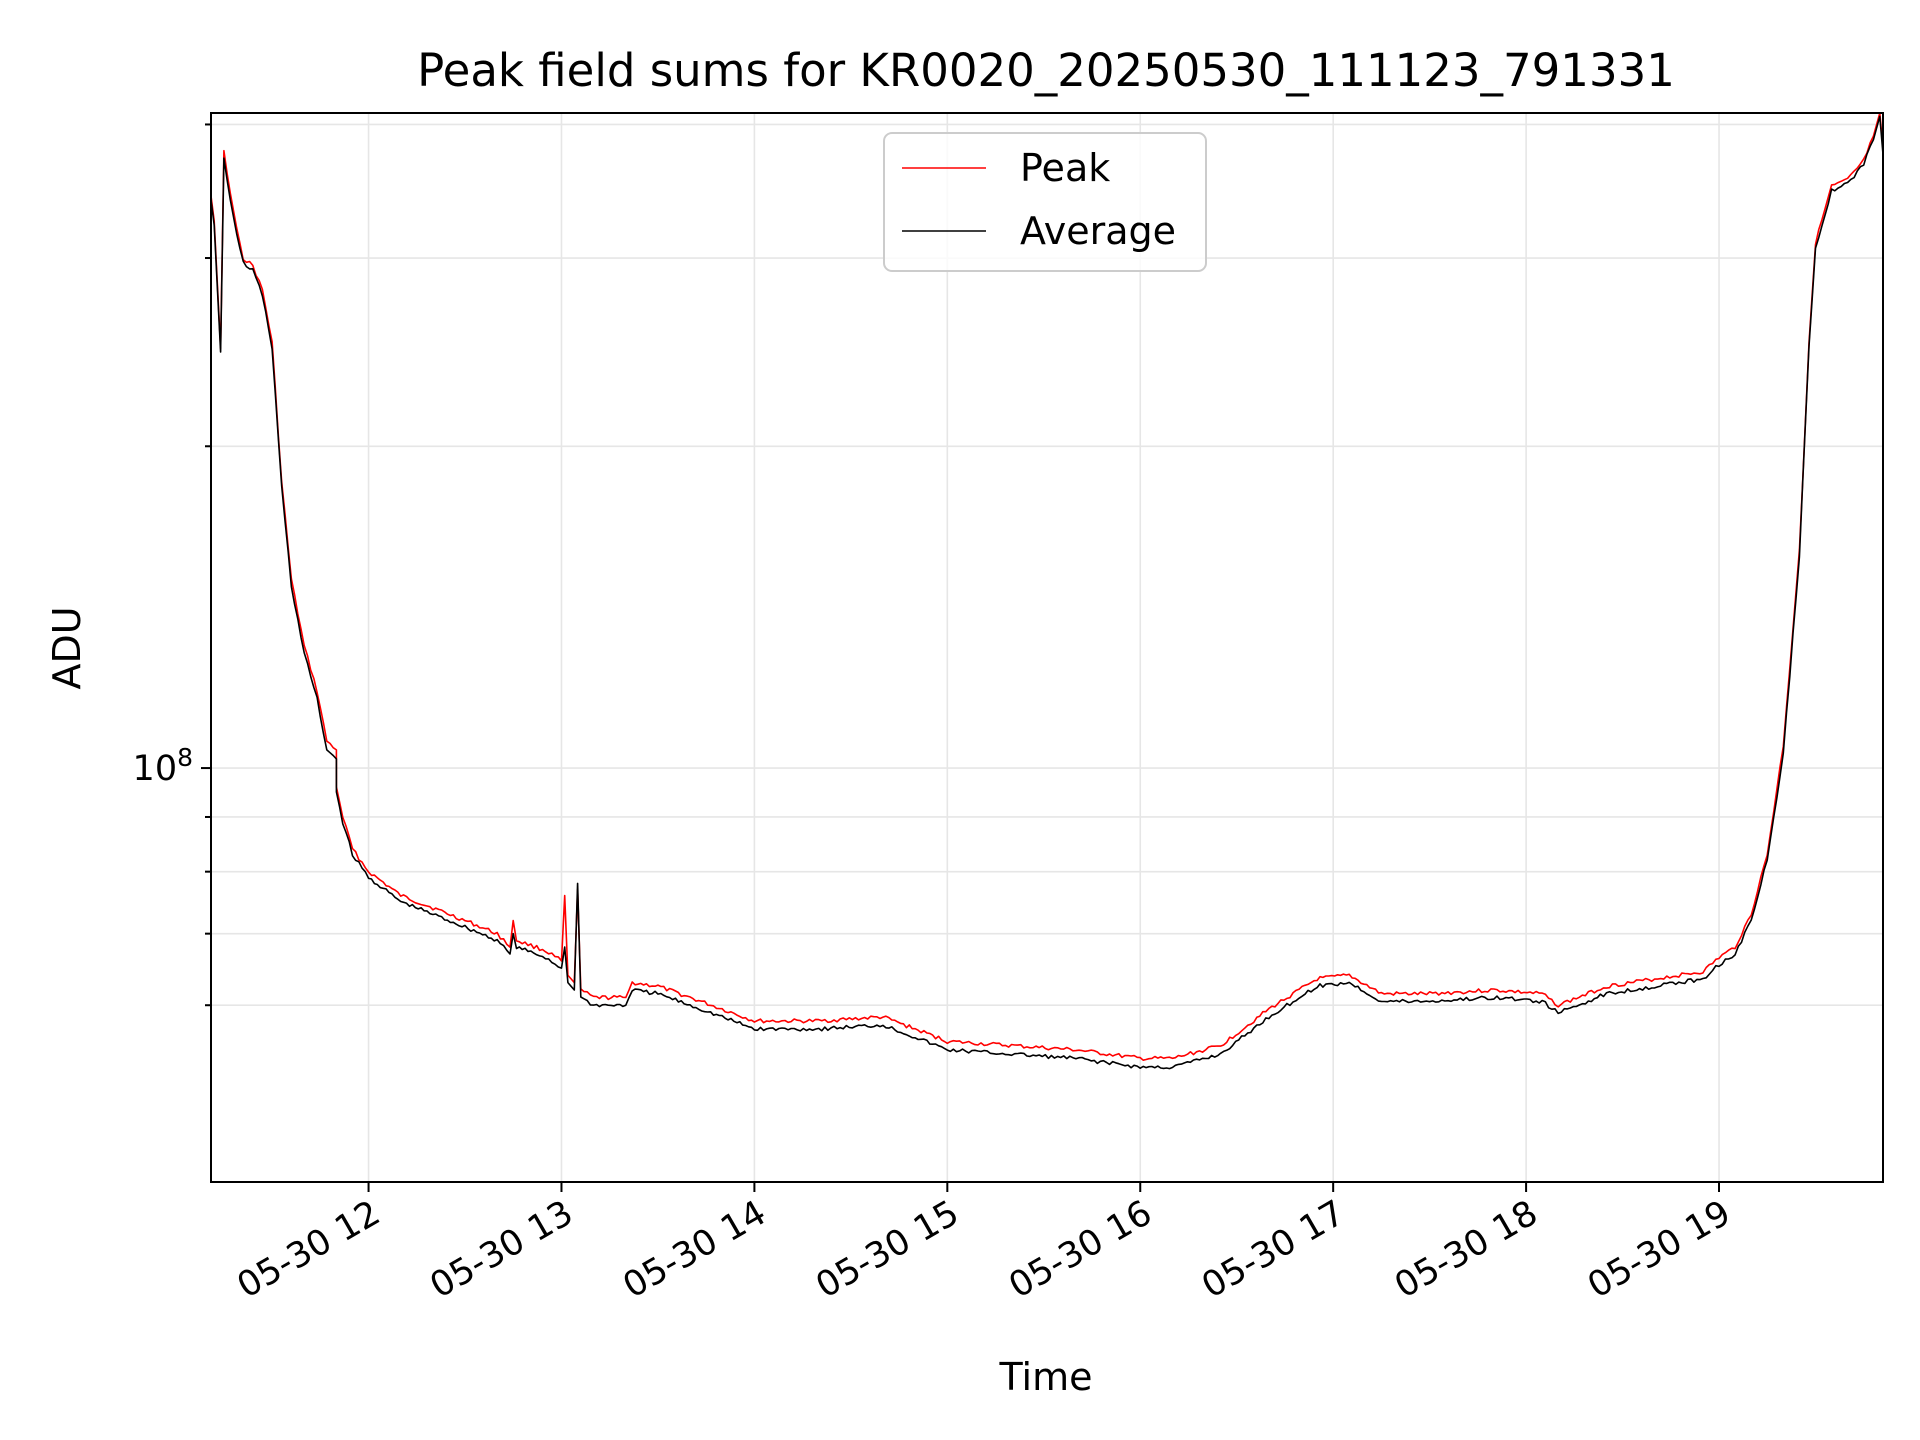  What do you see at coordinates (163, 766) in the screenshot?
I see `y-tick-label: 108` at bounding box center [163, 766].